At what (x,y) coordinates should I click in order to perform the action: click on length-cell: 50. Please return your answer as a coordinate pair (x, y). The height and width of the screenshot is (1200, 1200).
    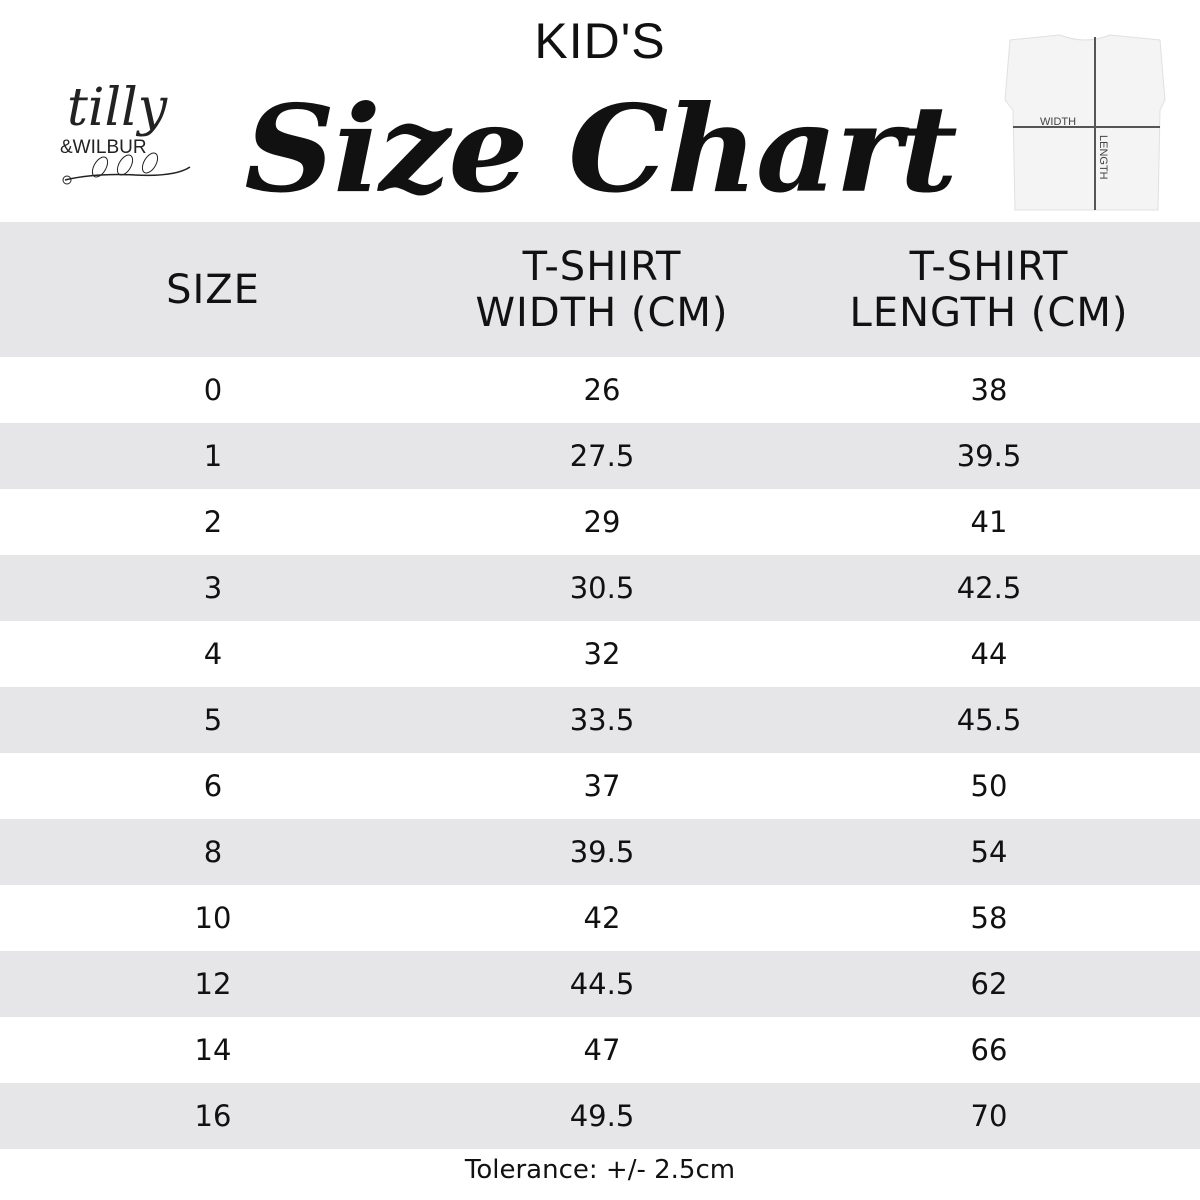
    Looking at the image, I should click on (989, 786).